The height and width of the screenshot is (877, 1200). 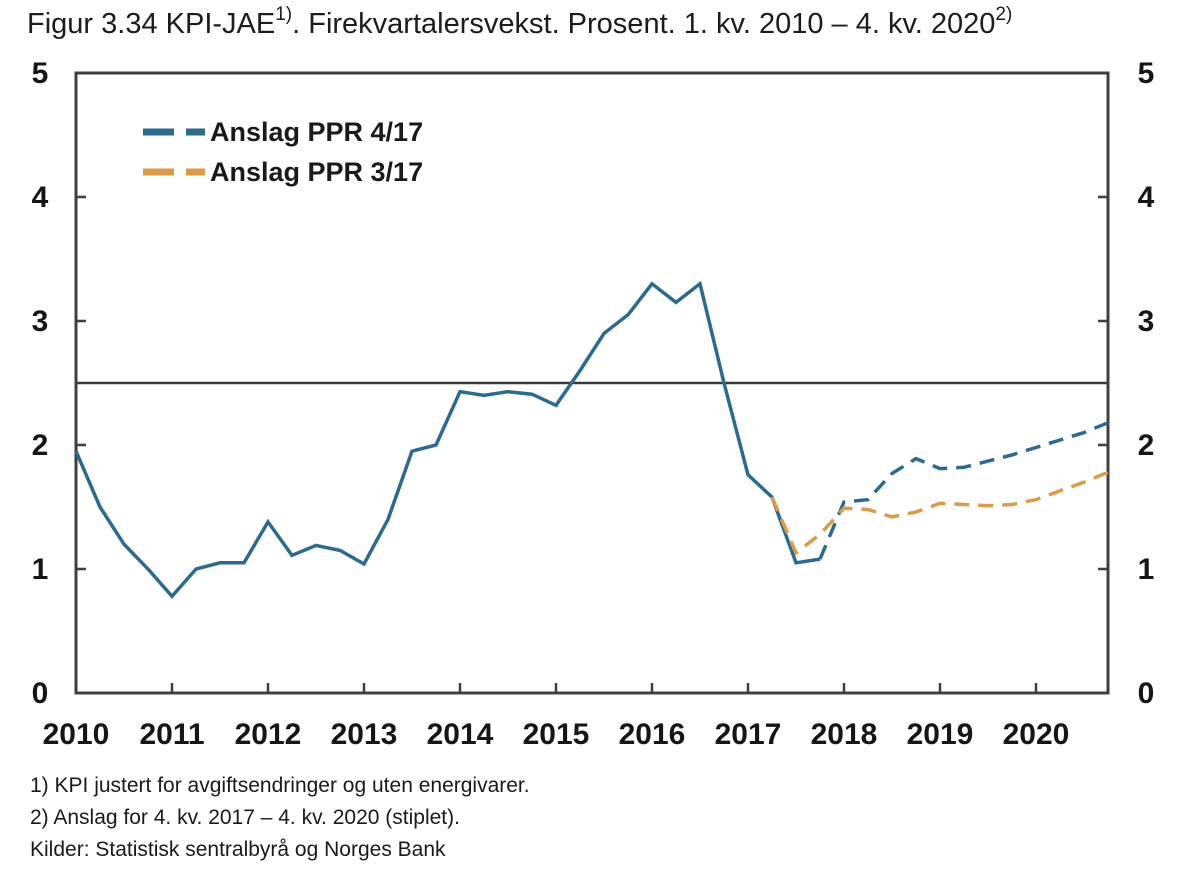 What do you see at coordinates (460, 734) in the screenshot?
I see `x-axis-label: 2014` at bounding box center [460, 734].